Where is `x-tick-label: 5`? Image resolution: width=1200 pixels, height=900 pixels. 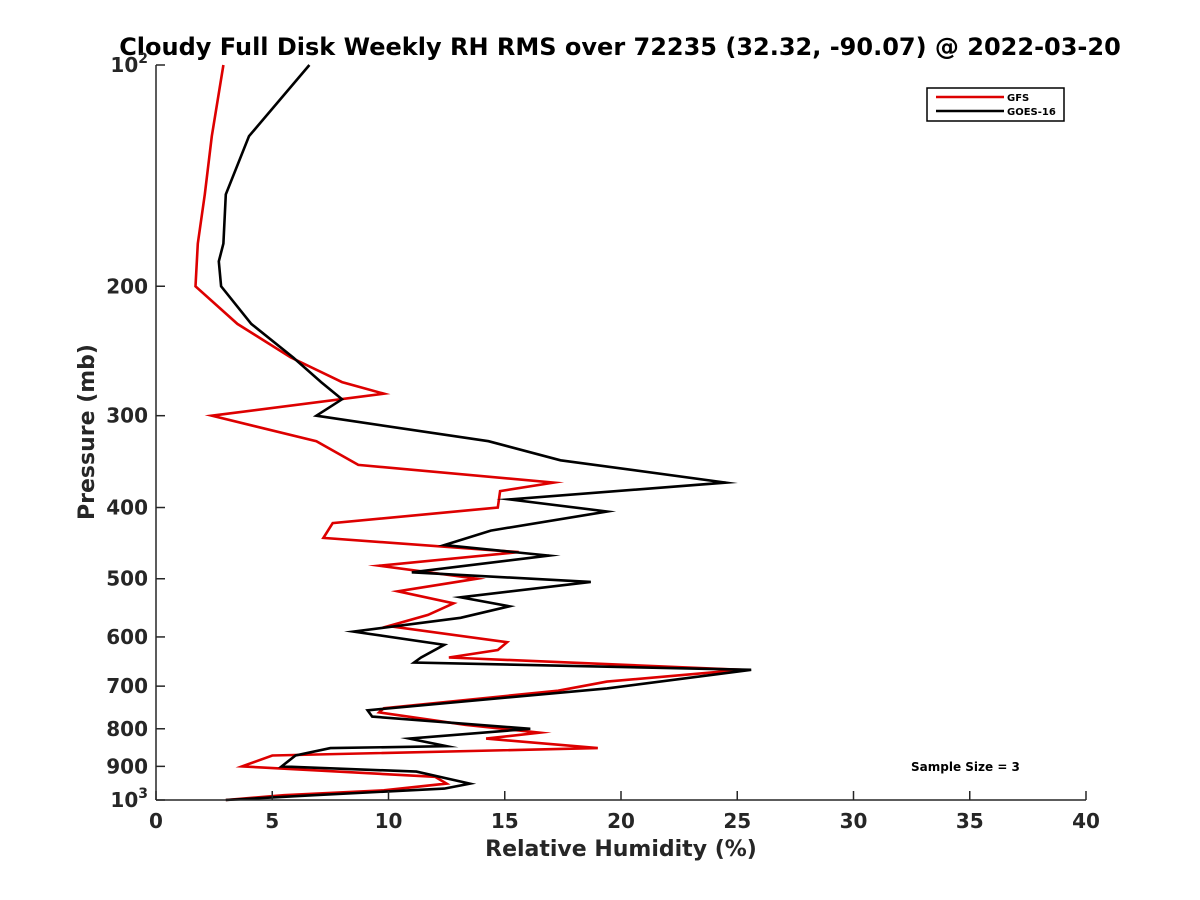 x-tick-label: 5 is located at coordinates (272, 821).